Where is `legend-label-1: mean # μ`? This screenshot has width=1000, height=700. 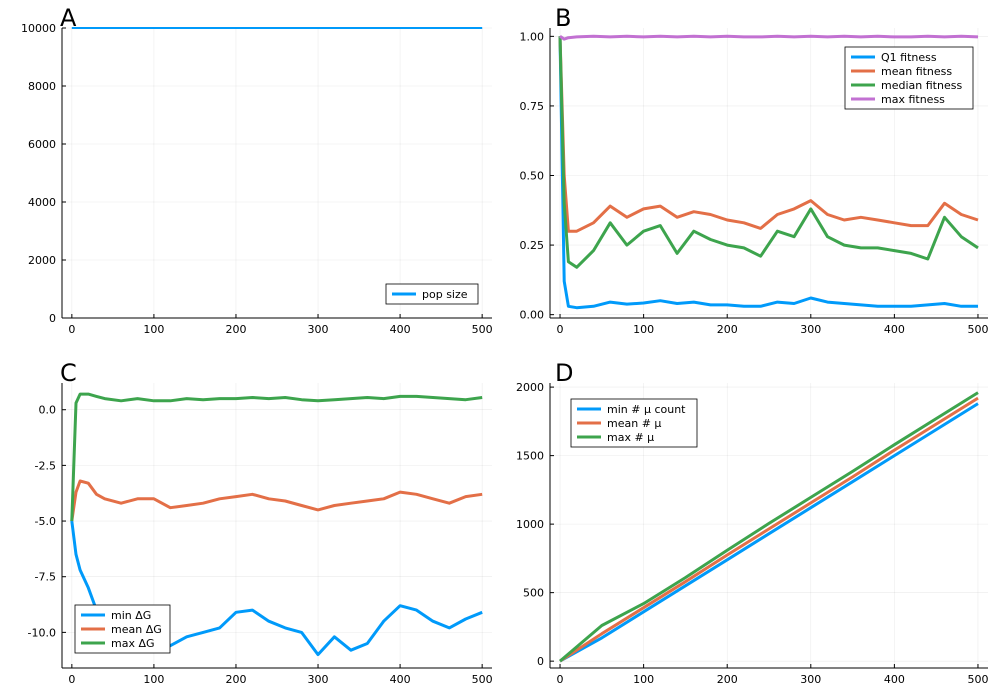 legend-label-1: mean # μ is located at coordinates (634, 423).